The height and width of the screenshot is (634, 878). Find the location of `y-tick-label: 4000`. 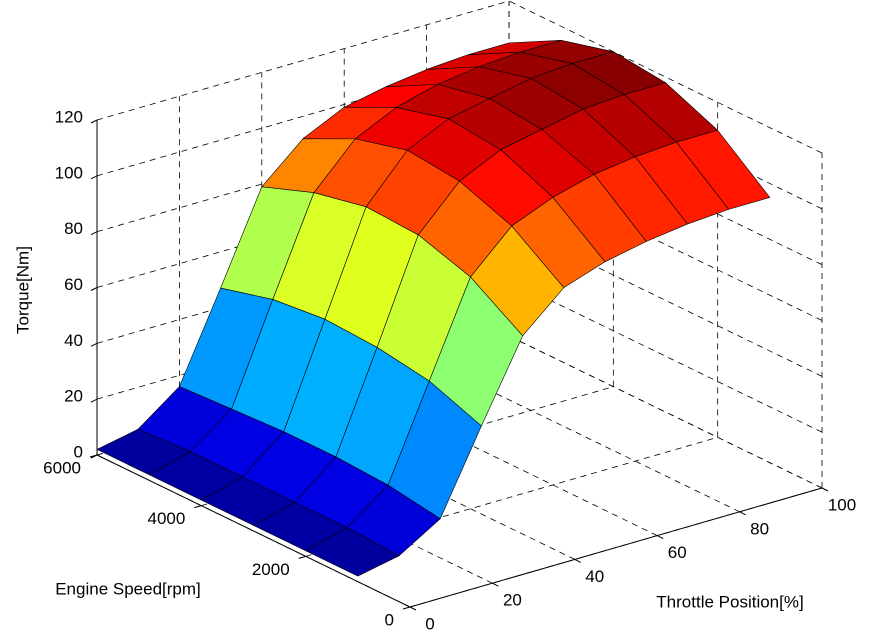

y-tick-label: 4000 is located at coordinates (167, 518).